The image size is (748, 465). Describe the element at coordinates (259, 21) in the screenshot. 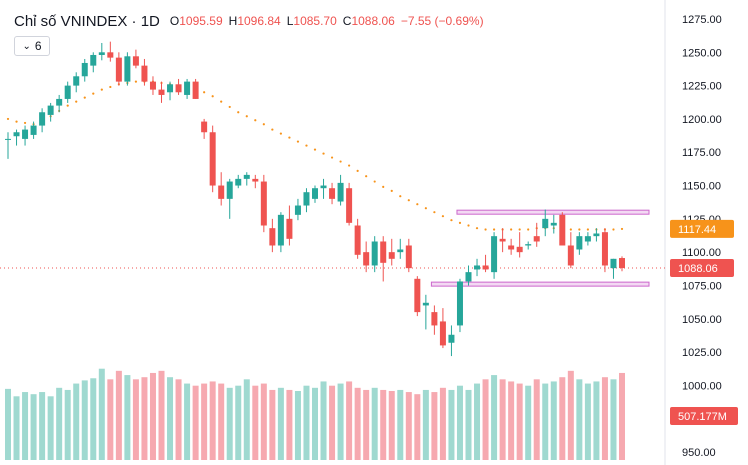

I see `high-value: 1096.84` at that location.